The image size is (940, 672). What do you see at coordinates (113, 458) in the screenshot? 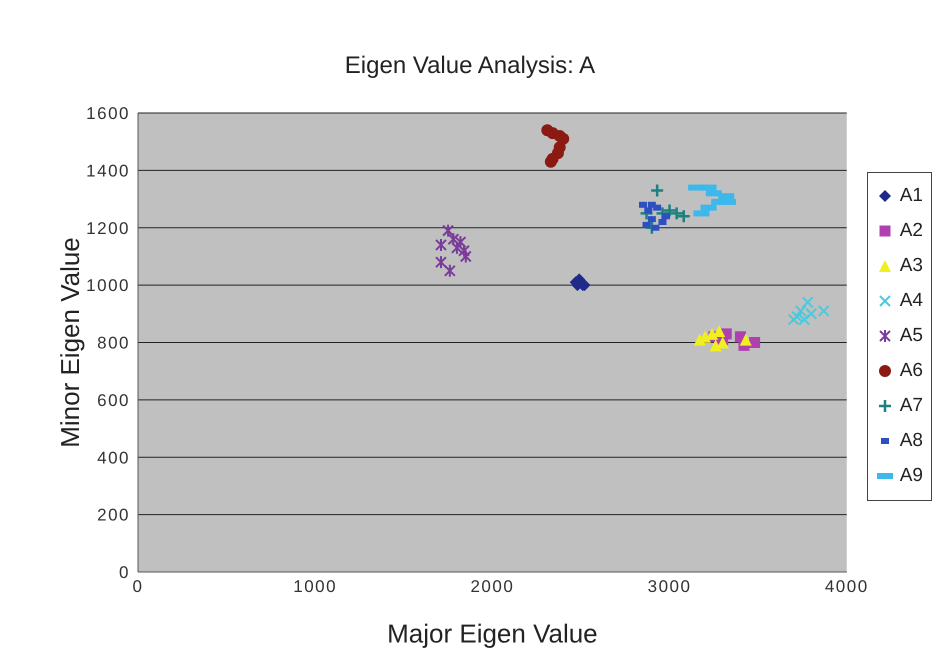
I see `y-tick-label: 400` at bounding box center [113, 458].